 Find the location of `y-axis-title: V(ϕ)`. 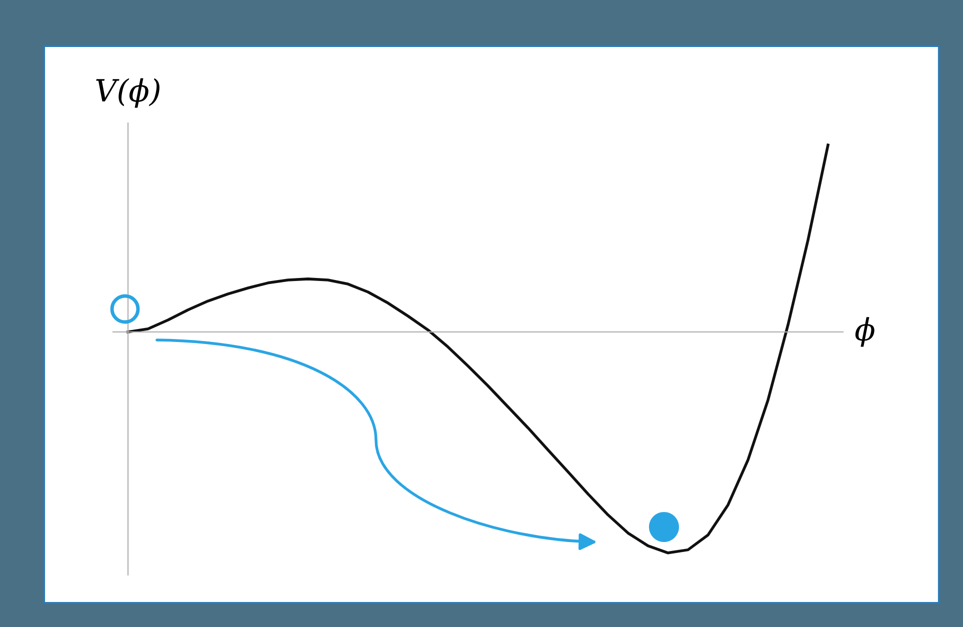

y-axis-title: V(ϕ) is located at coordinates (128, 93).